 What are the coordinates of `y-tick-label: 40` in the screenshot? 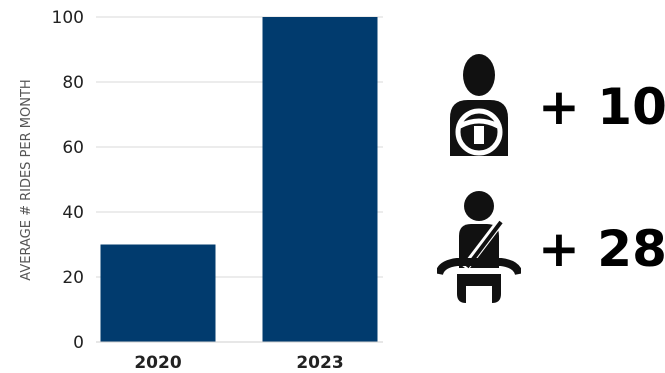 It's located at (73, 213).